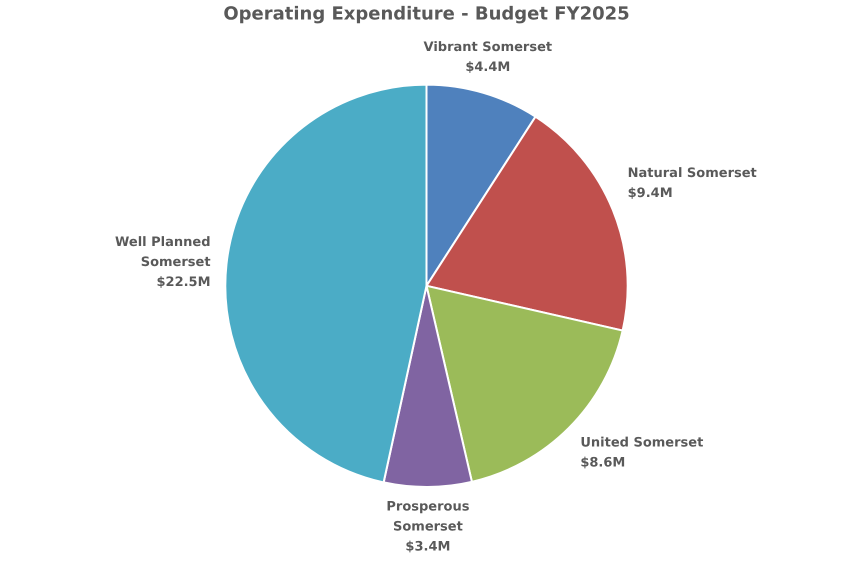  Describe the element at coordinates (426, 13) in the screenshot. I see `chart-title: Operating Expenditure - Budget FY2025` at that location.